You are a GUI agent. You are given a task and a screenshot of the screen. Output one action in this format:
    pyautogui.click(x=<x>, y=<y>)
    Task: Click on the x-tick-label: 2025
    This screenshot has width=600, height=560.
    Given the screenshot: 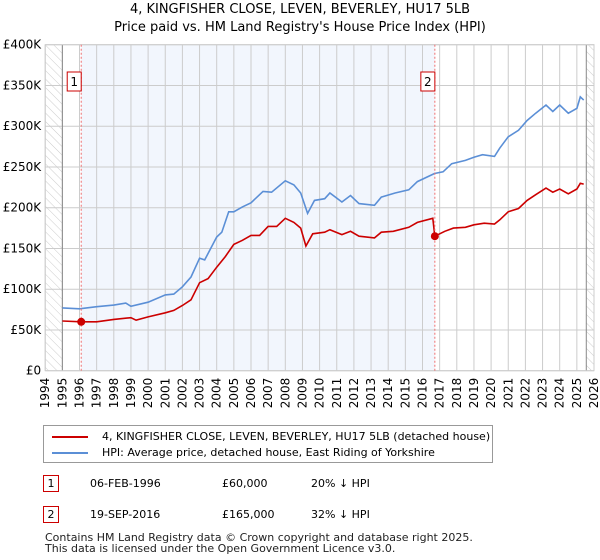 What is the action you would take?
    pyautogui.click(x=577, y=393)
    